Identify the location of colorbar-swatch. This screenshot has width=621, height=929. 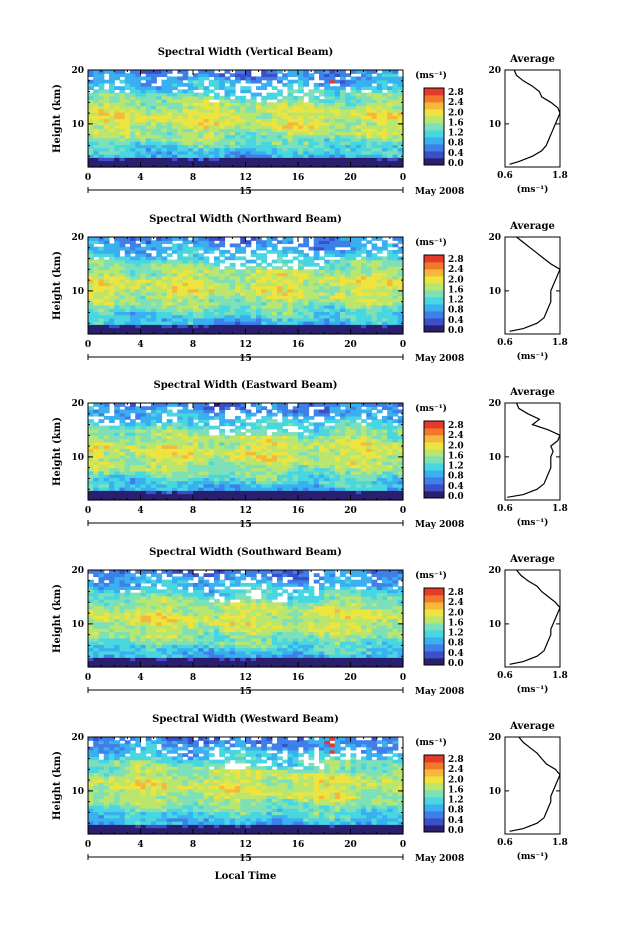
(434, 294).